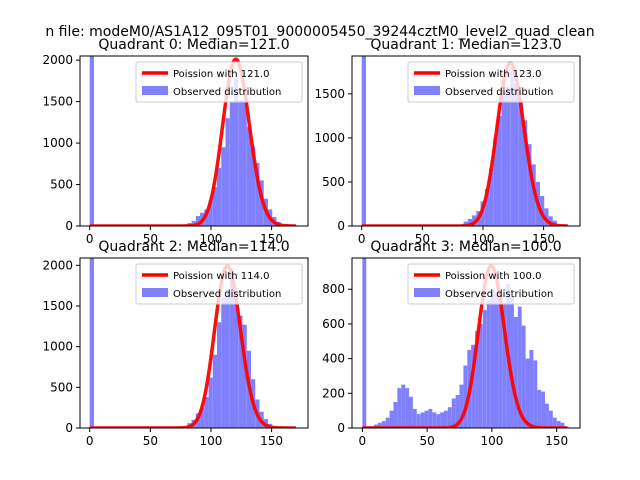 The width and height of the screenshot is (640, 480). Describe the element at coordinates (493, 276) in the screenshot. I see `legend-entry: Poission with 100.0` at that location.